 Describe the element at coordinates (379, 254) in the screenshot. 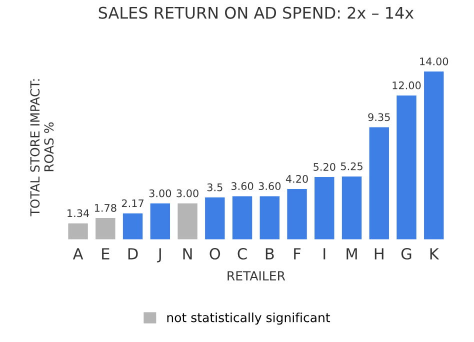

I see `x-tick-label: H` at that location.